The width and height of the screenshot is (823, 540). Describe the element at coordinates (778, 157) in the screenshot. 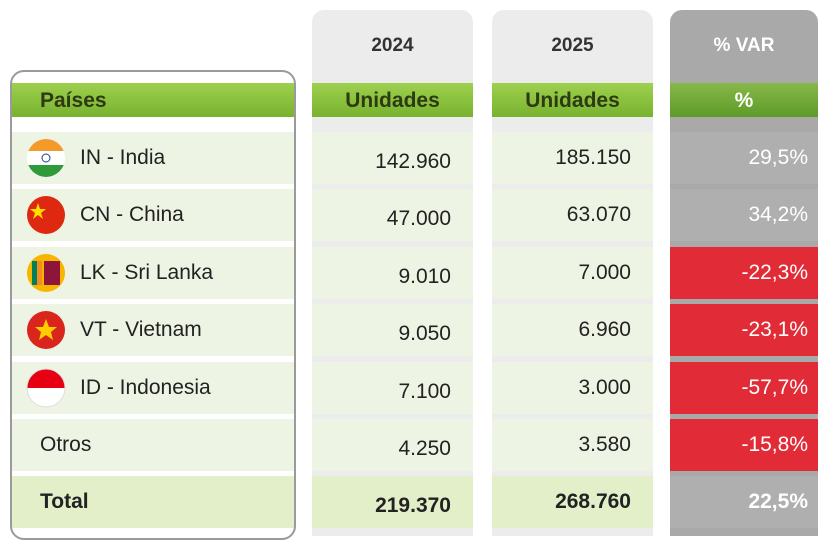

I see `variation: 29,5%` at that location.